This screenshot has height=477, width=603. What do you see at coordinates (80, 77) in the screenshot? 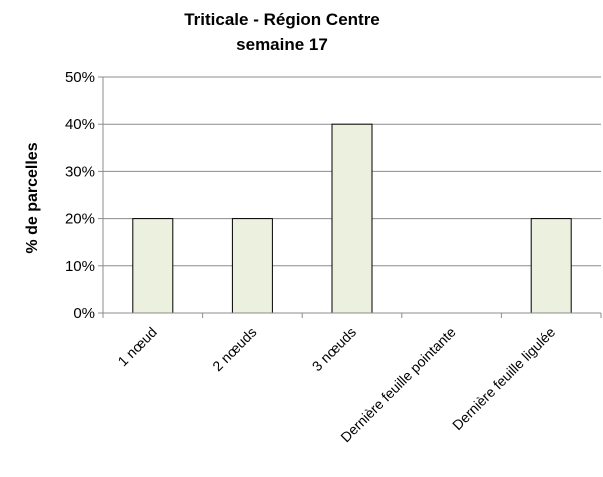
I see `y-tick-label: 50%` at bounding box center [80, 77].